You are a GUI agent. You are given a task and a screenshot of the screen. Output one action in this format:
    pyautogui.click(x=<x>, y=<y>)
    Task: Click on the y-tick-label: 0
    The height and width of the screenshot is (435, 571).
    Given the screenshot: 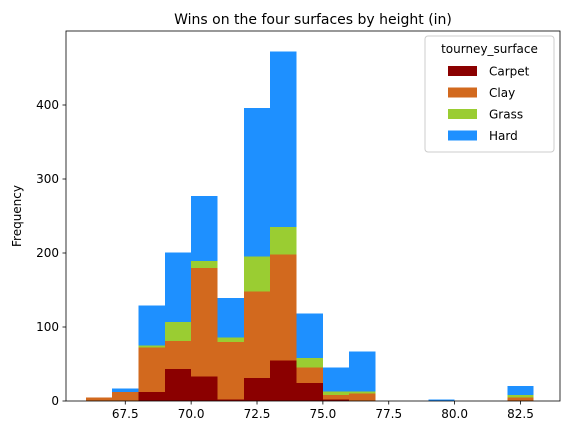 What is the action you would take?
    pyautogui.click(x=55, y=401)
    